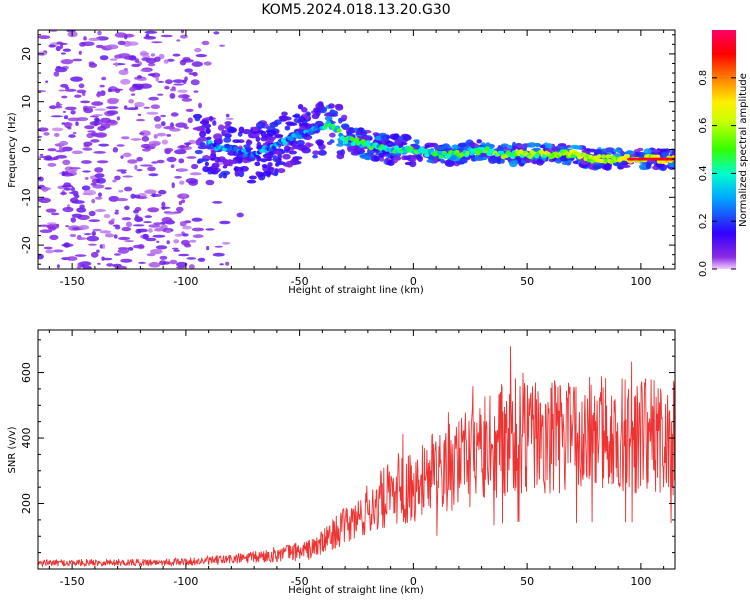 Image resolution: width=750 pixels, height=600 pixels. I want to click on colorbar-label: Normalized spectral amplitude, so click(743, 150).